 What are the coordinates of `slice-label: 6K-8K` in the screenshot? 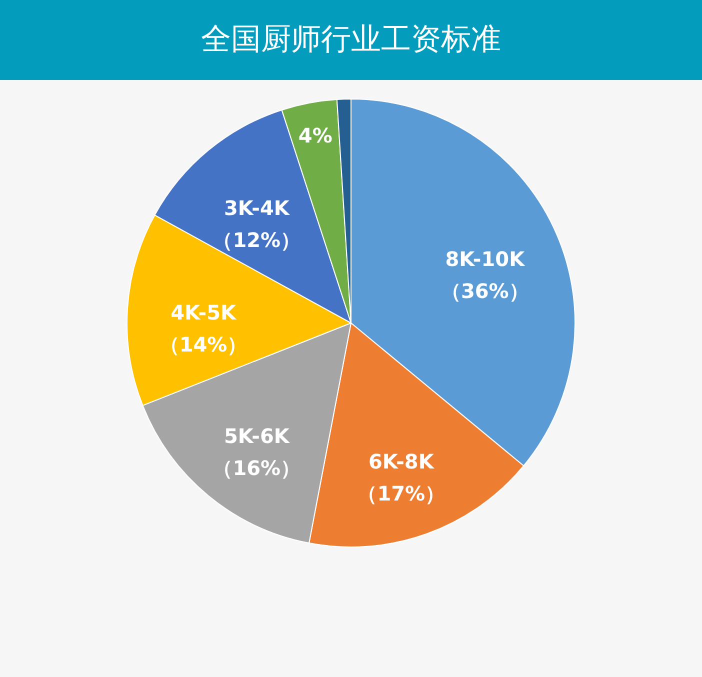 It's located at (402, 461).